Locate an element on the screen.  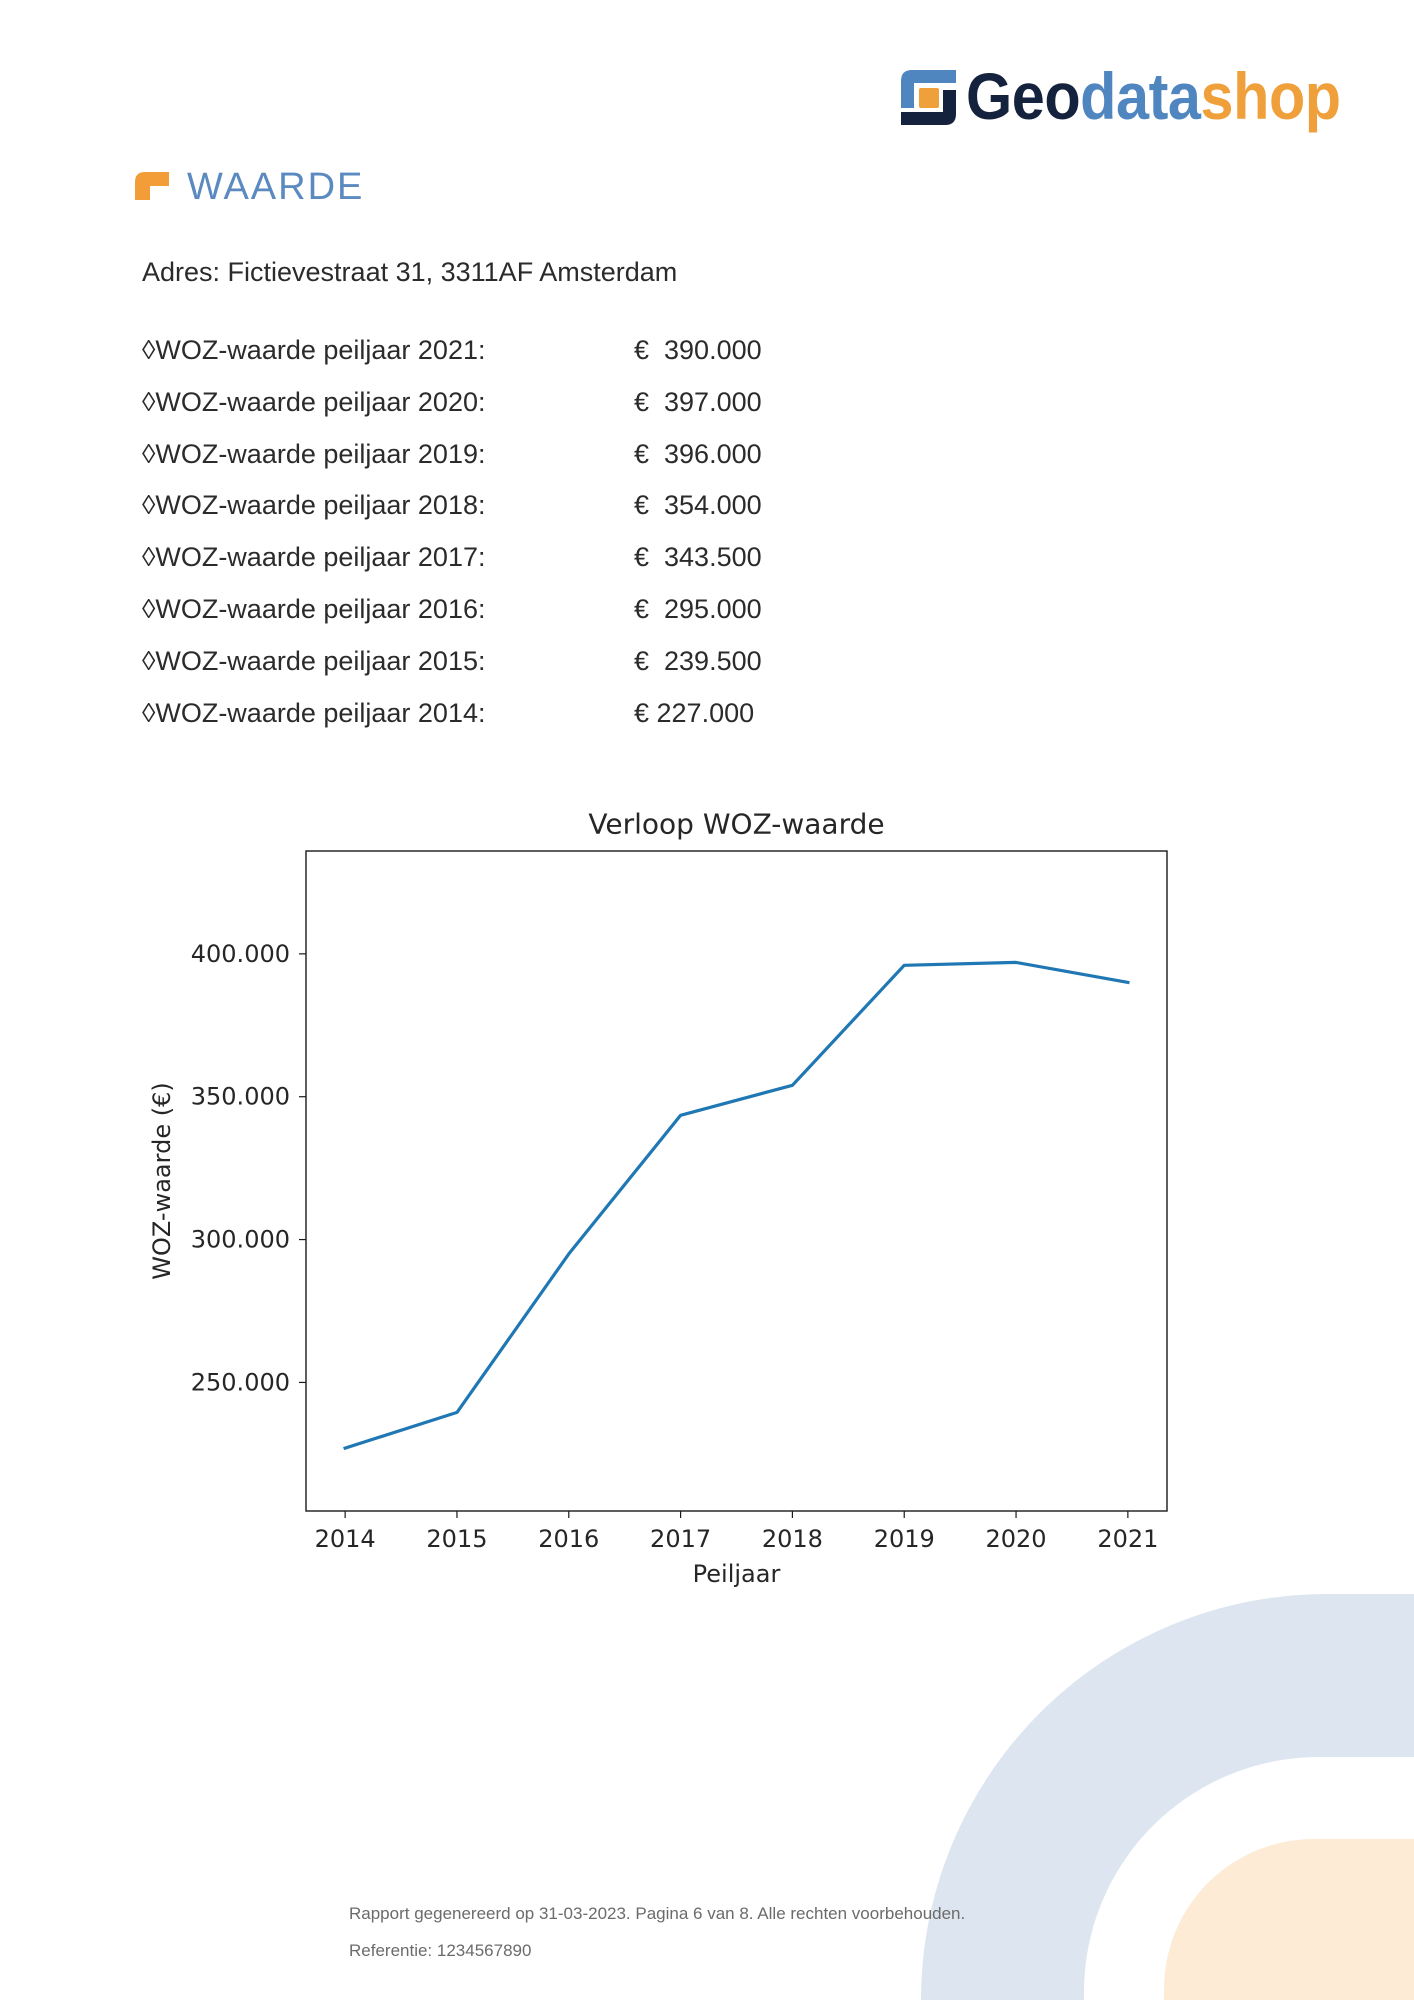
woz-row: ◊WOZ-waarde peiljaar 2015: € 239.500 is located at coordinates (492, 662).